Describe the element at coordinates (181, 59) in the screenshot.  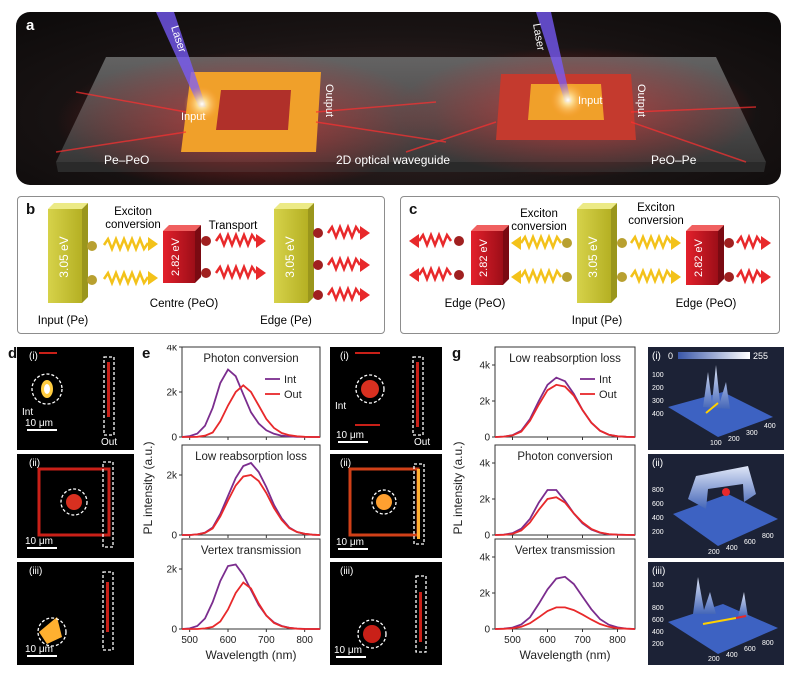
I see `left-laser-beam` at that location.